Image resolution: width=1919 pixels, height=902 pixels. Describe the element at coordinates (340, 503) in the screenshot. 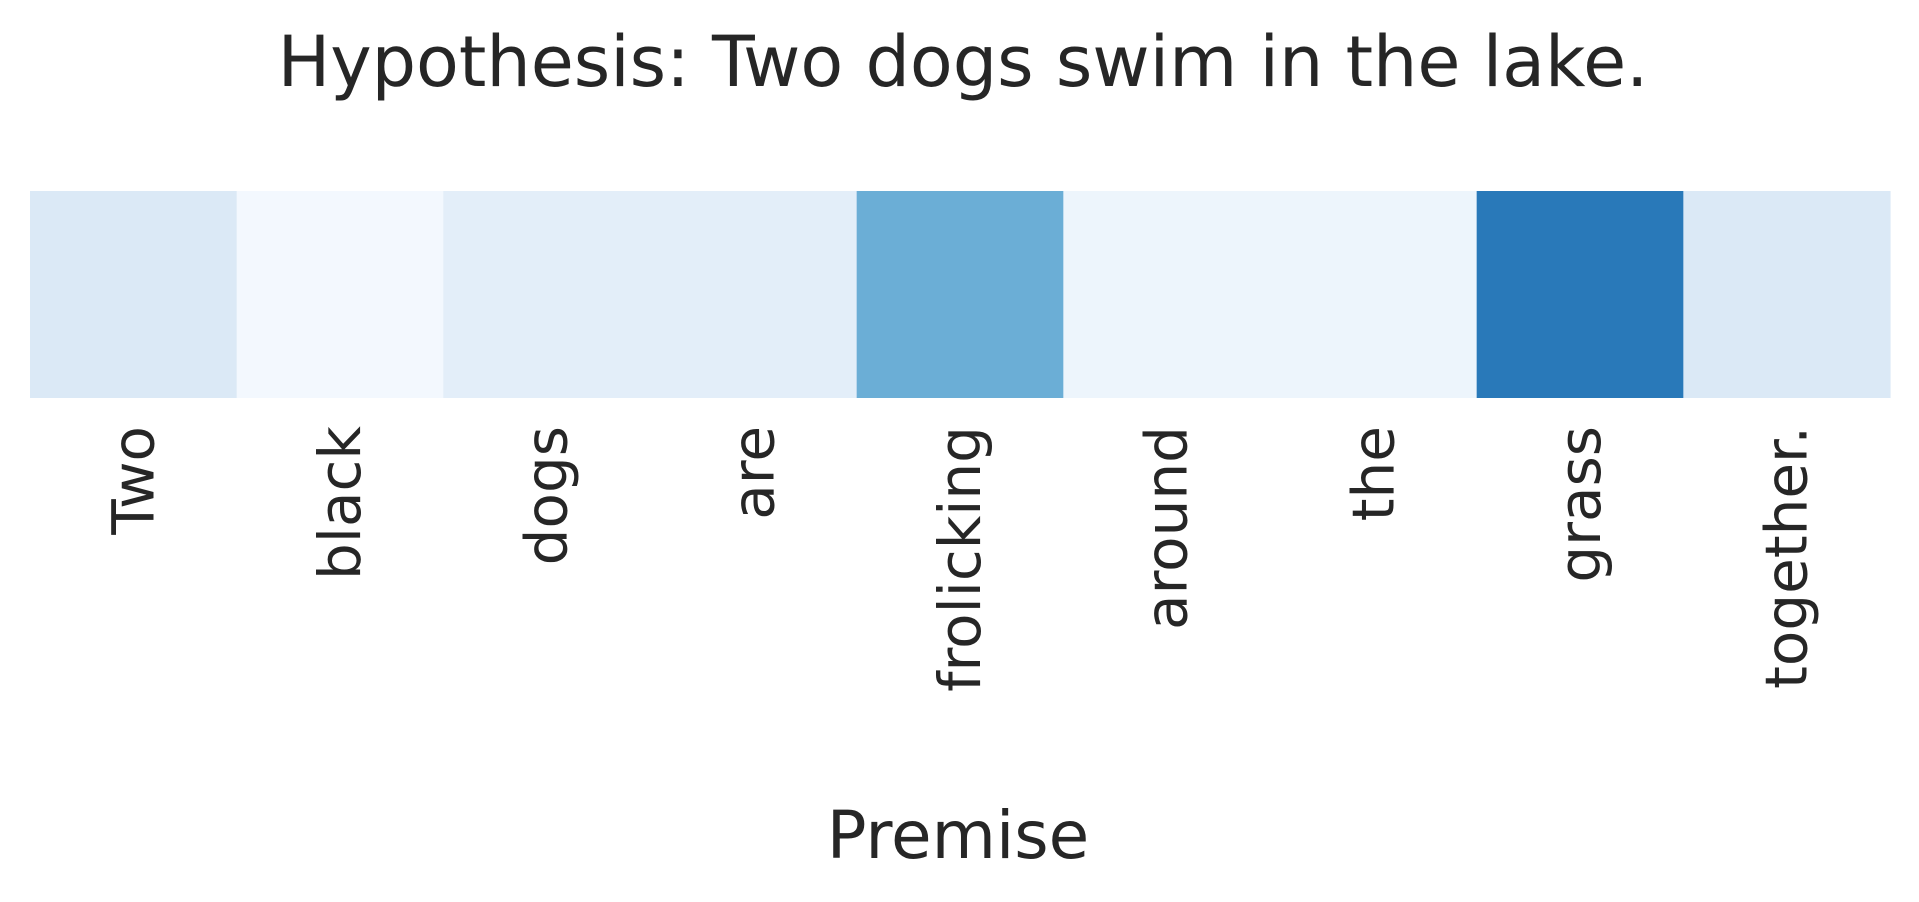

I see `x-tick-label-2: black` at that location.